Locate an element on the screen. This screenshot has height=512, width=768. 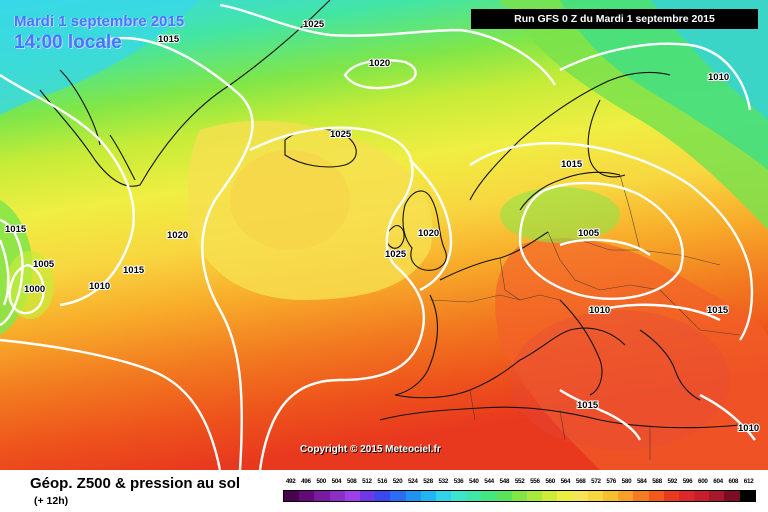
scale-label: 592 is located at coordinates (672, 481).